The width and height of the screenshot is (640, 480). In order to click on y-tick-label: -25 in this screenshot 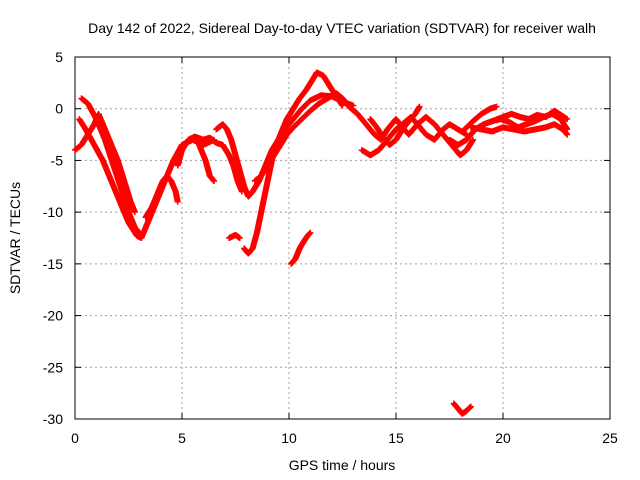, I will do `click(53, 367)`.